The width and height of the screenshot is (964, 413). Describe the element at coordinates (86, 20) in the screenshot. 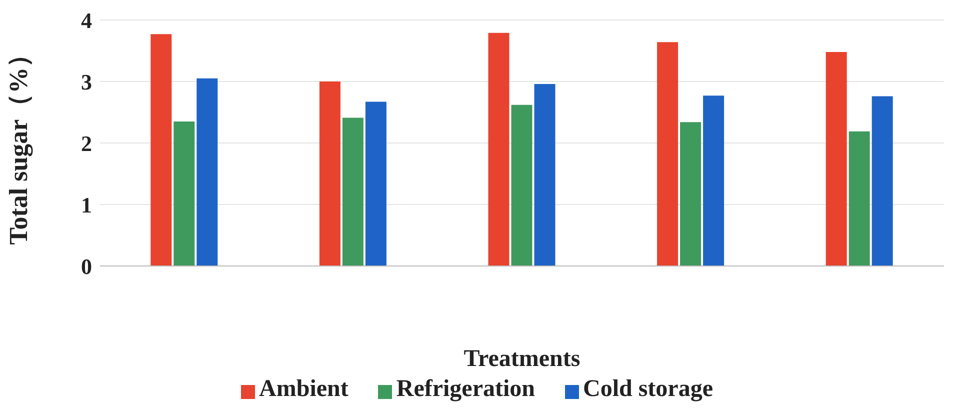

I see `y-tick-label: 4` at that location.